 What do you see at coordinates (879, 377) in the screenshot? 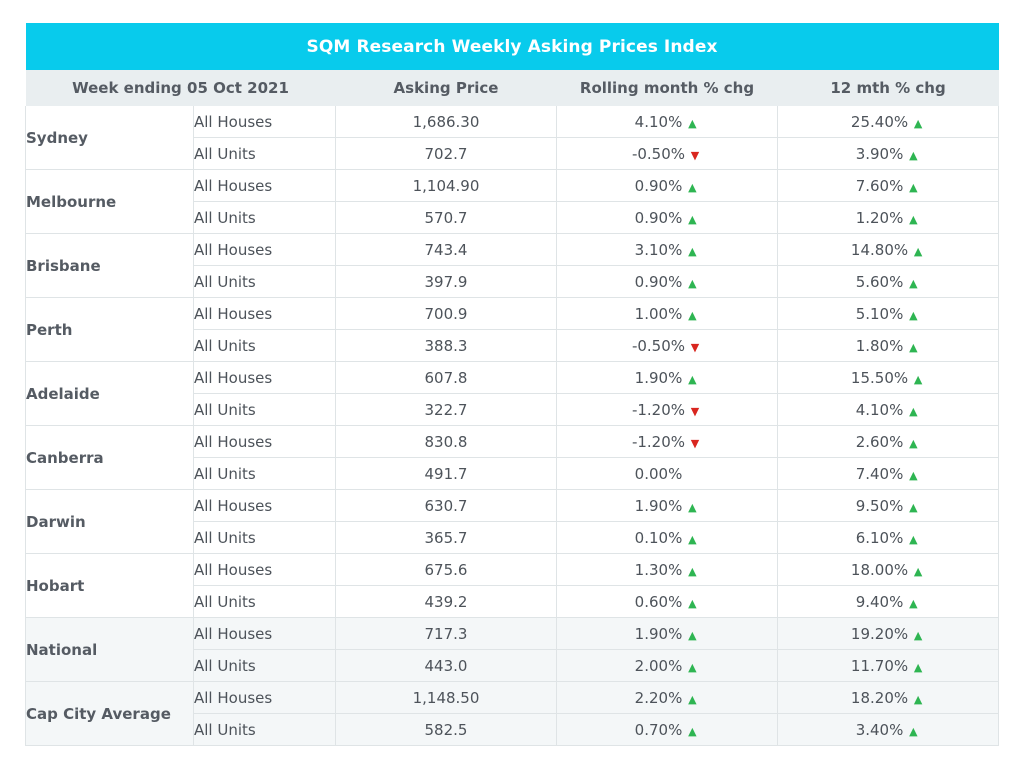
I see `change-value: 15.50%` at bounding box center [879, 377].